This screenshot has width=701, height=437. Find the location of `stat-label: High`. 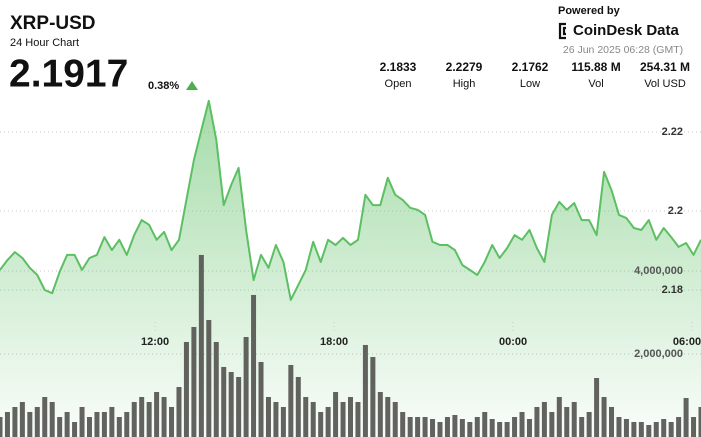

stat-label: High is located at coordinates (464, 84).